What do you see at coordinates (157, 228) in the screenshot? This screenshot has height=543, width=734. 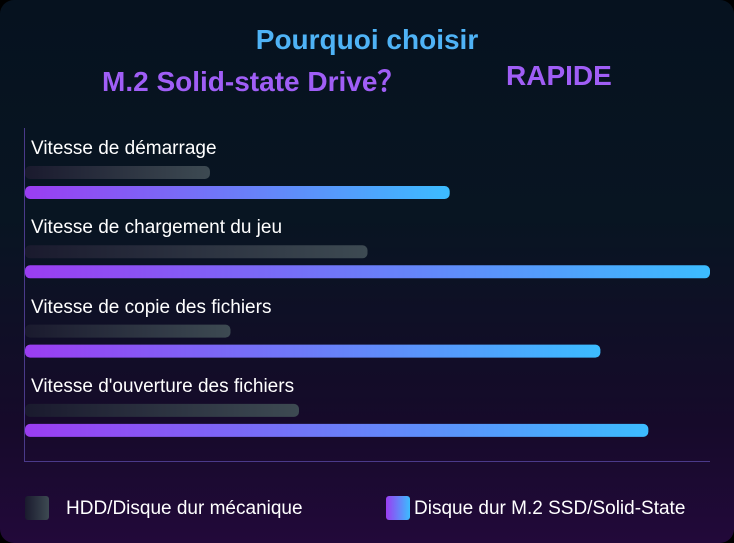 I see `category-label-2: Vitesse de chargement du jeu` at bounding box center [157, 228].